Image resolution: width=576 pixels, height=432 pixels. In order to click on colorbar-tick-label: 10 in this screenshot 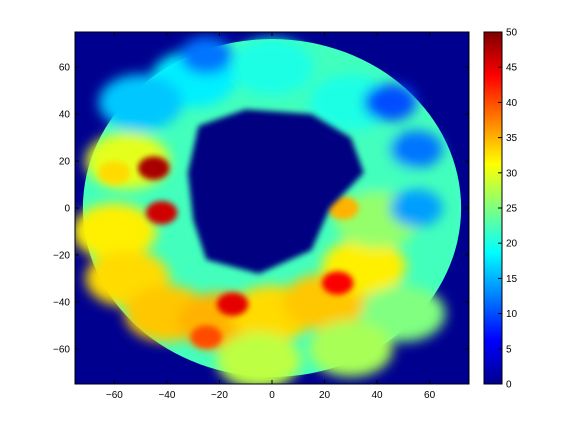, I will do `click(512, 314)`.